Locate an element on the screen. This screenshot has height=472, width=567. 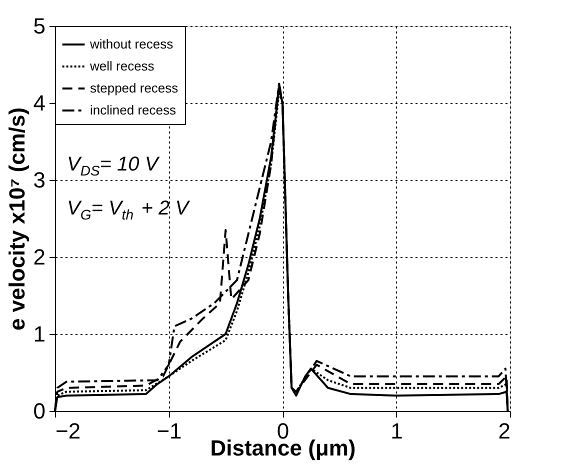
y-tick-label: 1 is located at coordinates (39, 334).